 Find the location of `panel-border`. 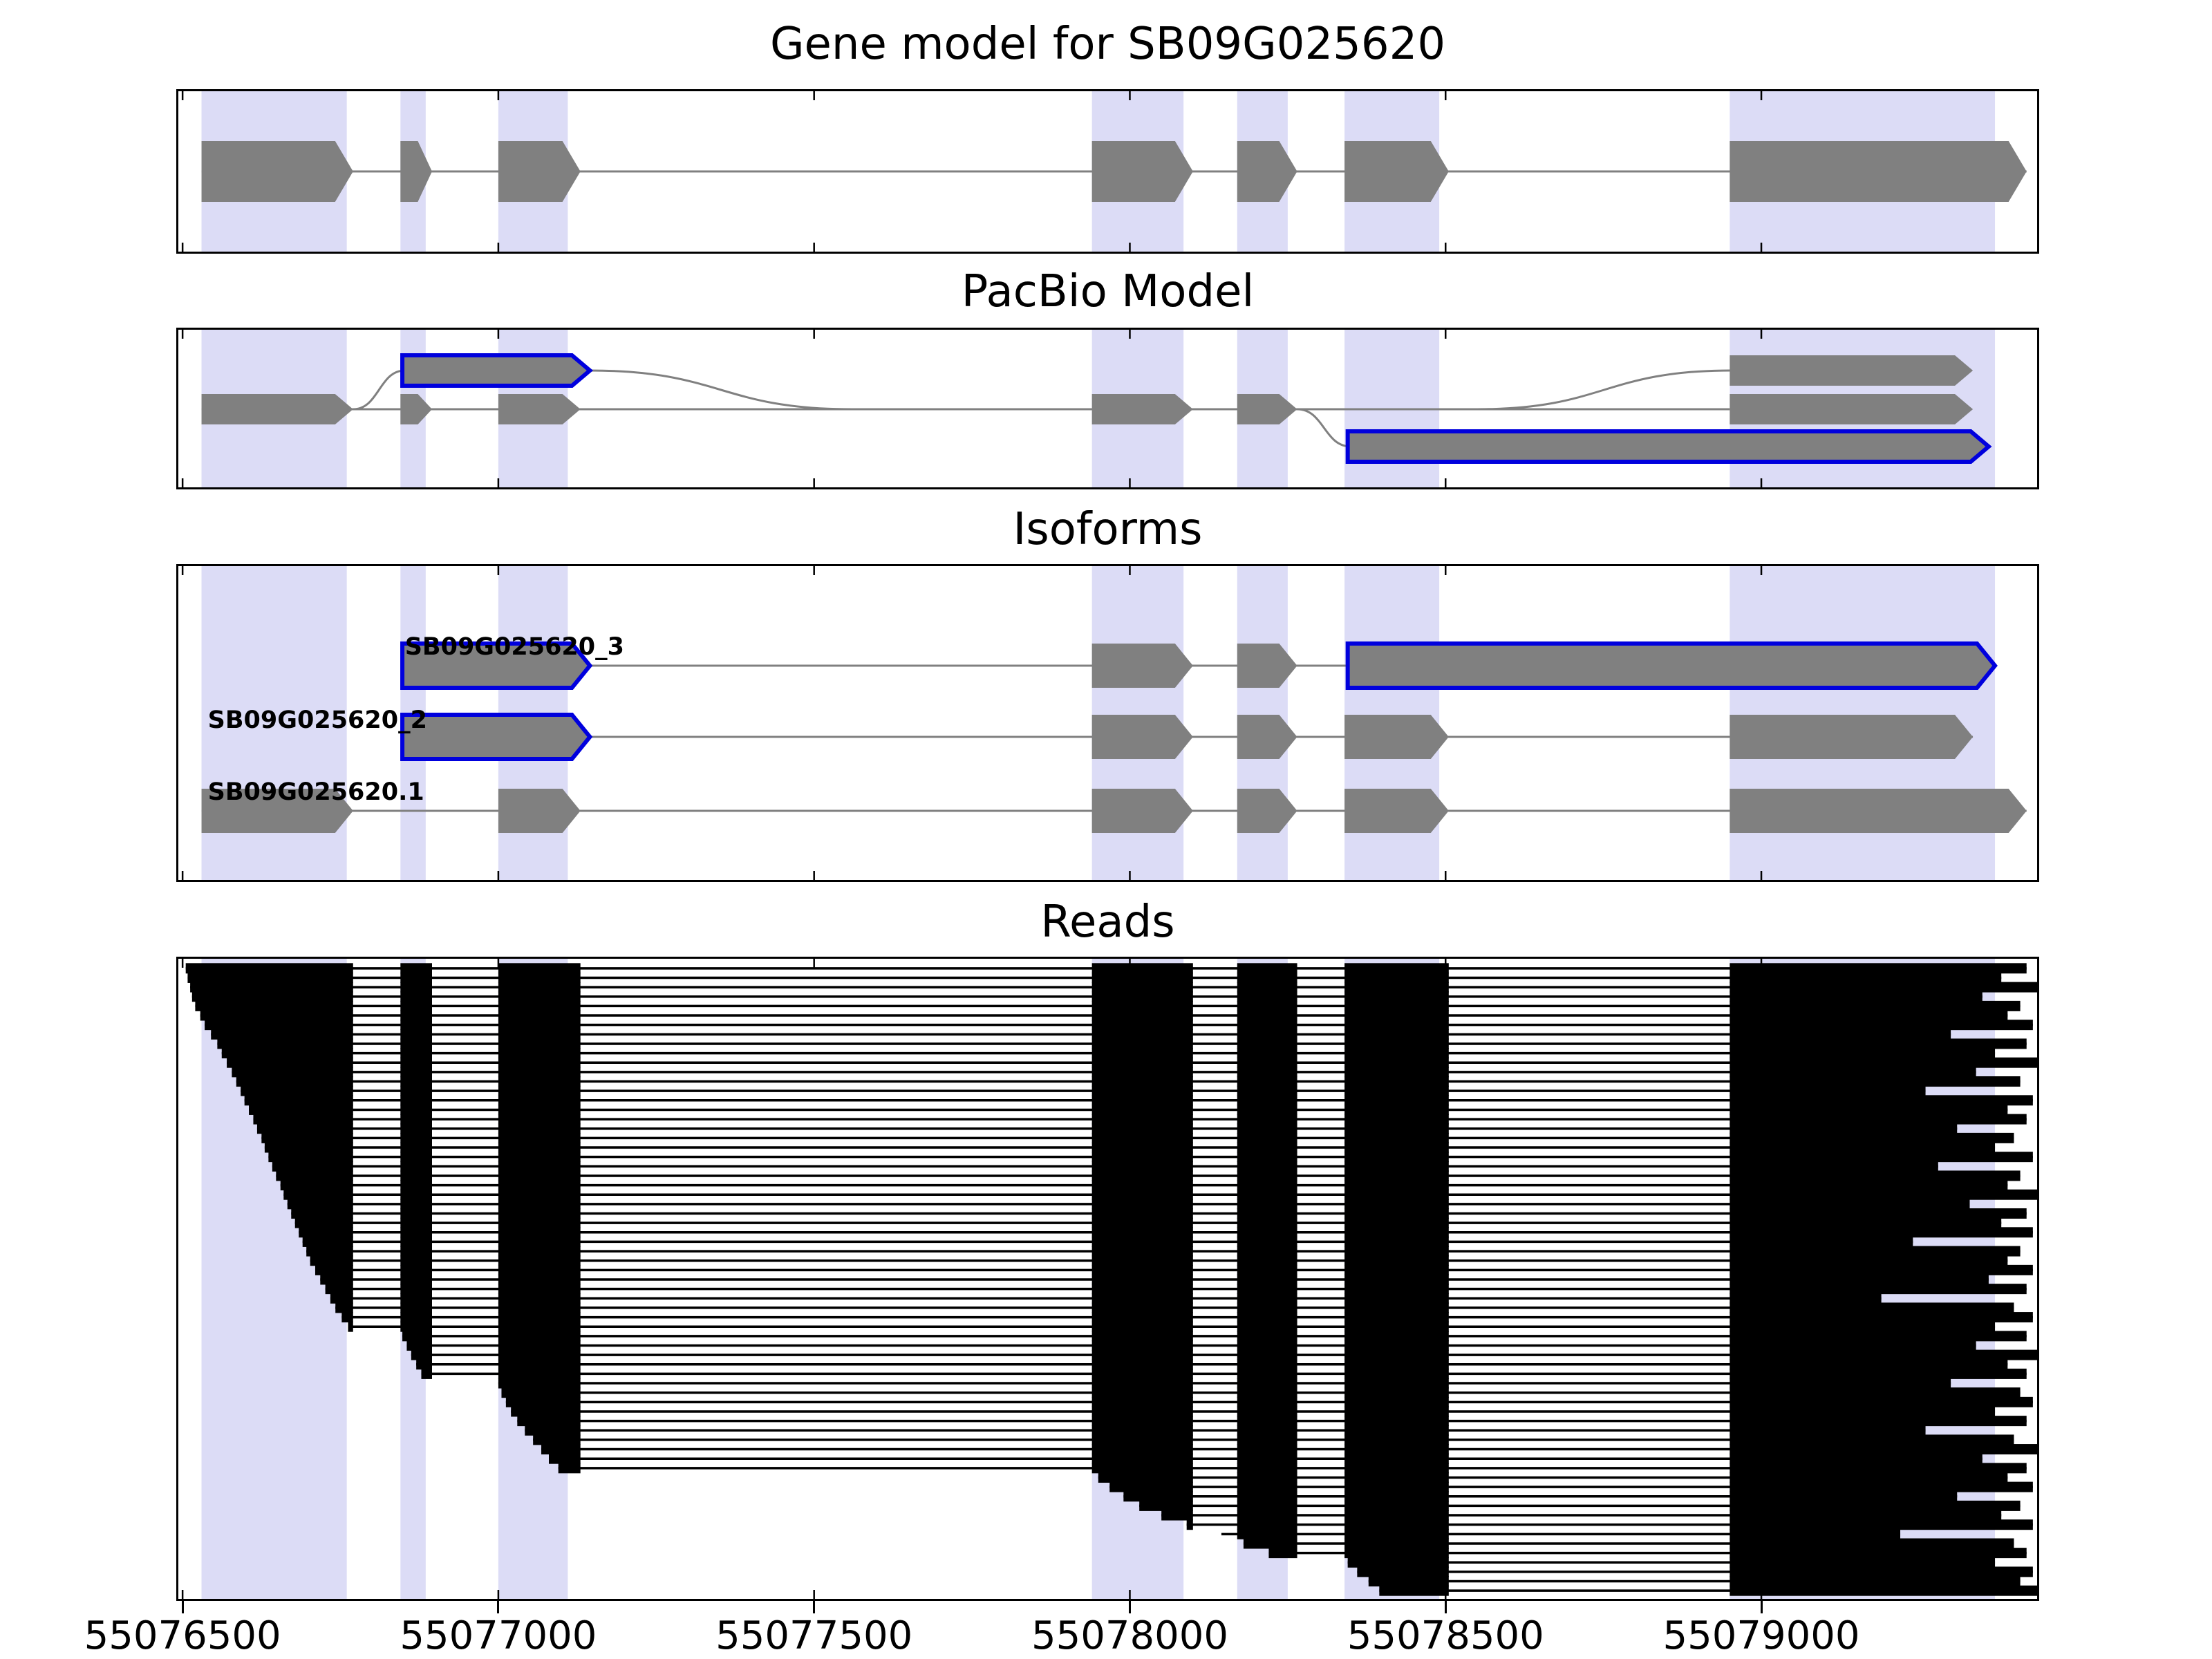

panel-border is located at coordinates (1107, 408).